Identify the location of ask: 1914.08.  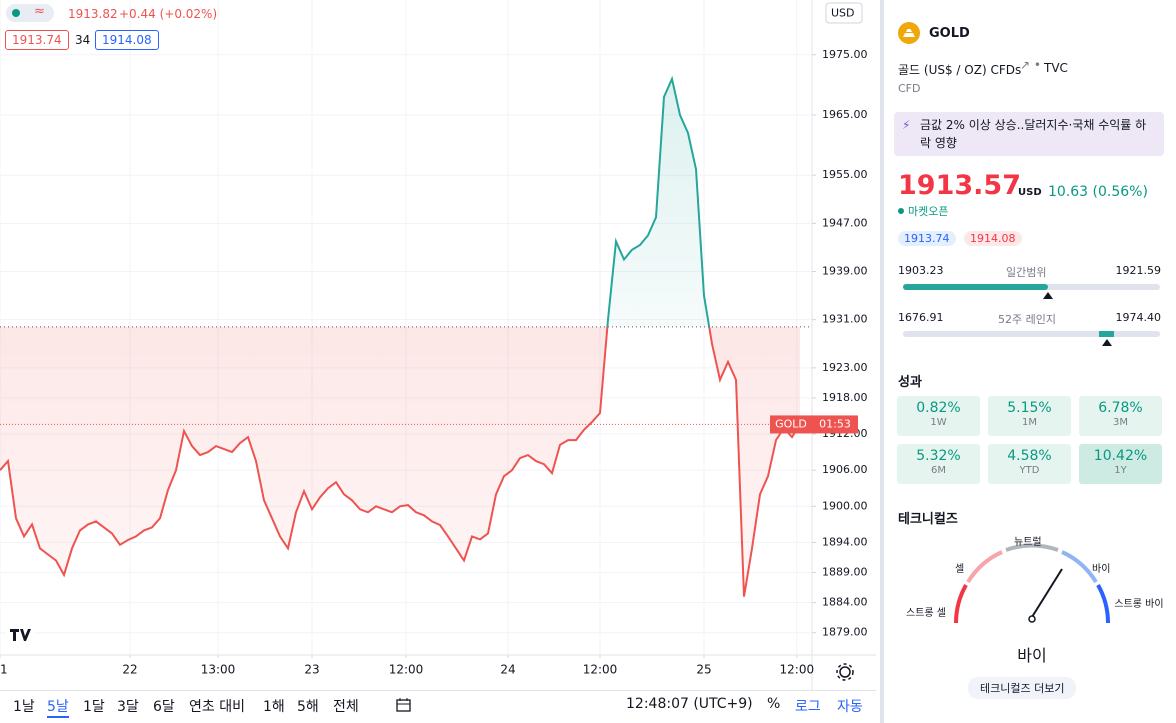
(993, 238).